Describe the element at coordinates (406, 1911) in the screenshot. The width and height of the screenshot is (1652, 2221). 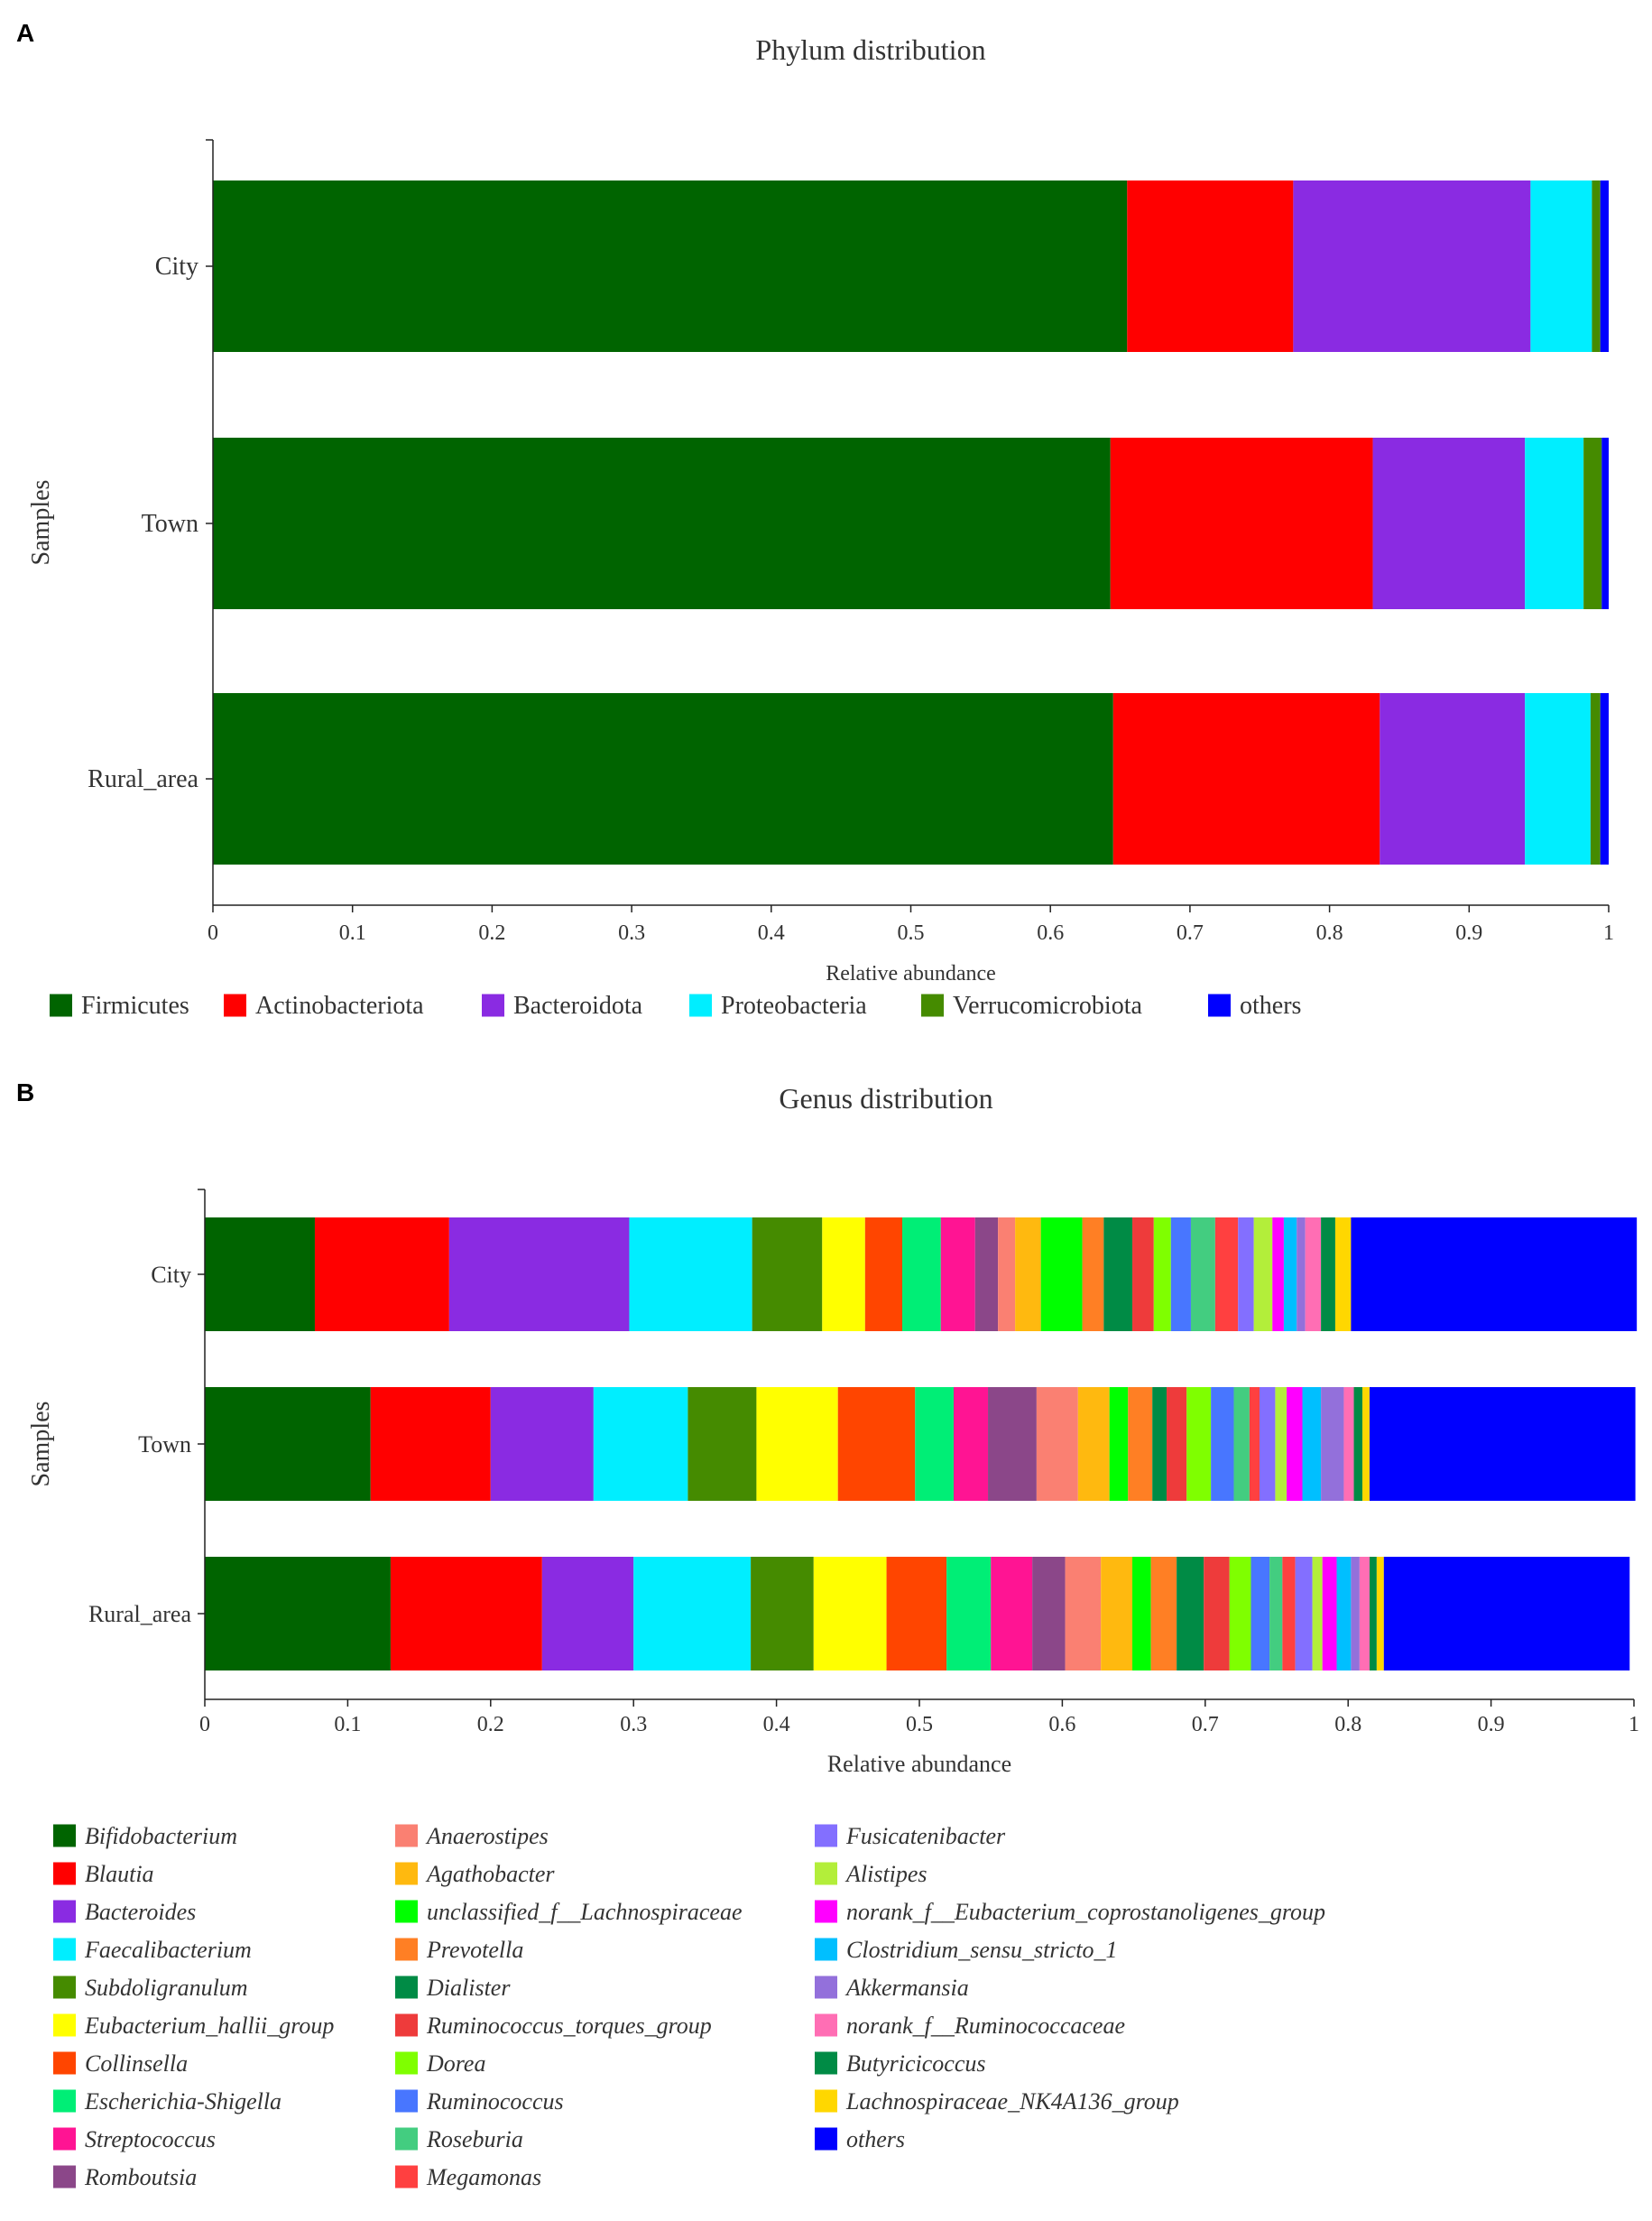
I see `panel-b-legend-swatch-unclassified-f-lachnospiraceae` at that location.